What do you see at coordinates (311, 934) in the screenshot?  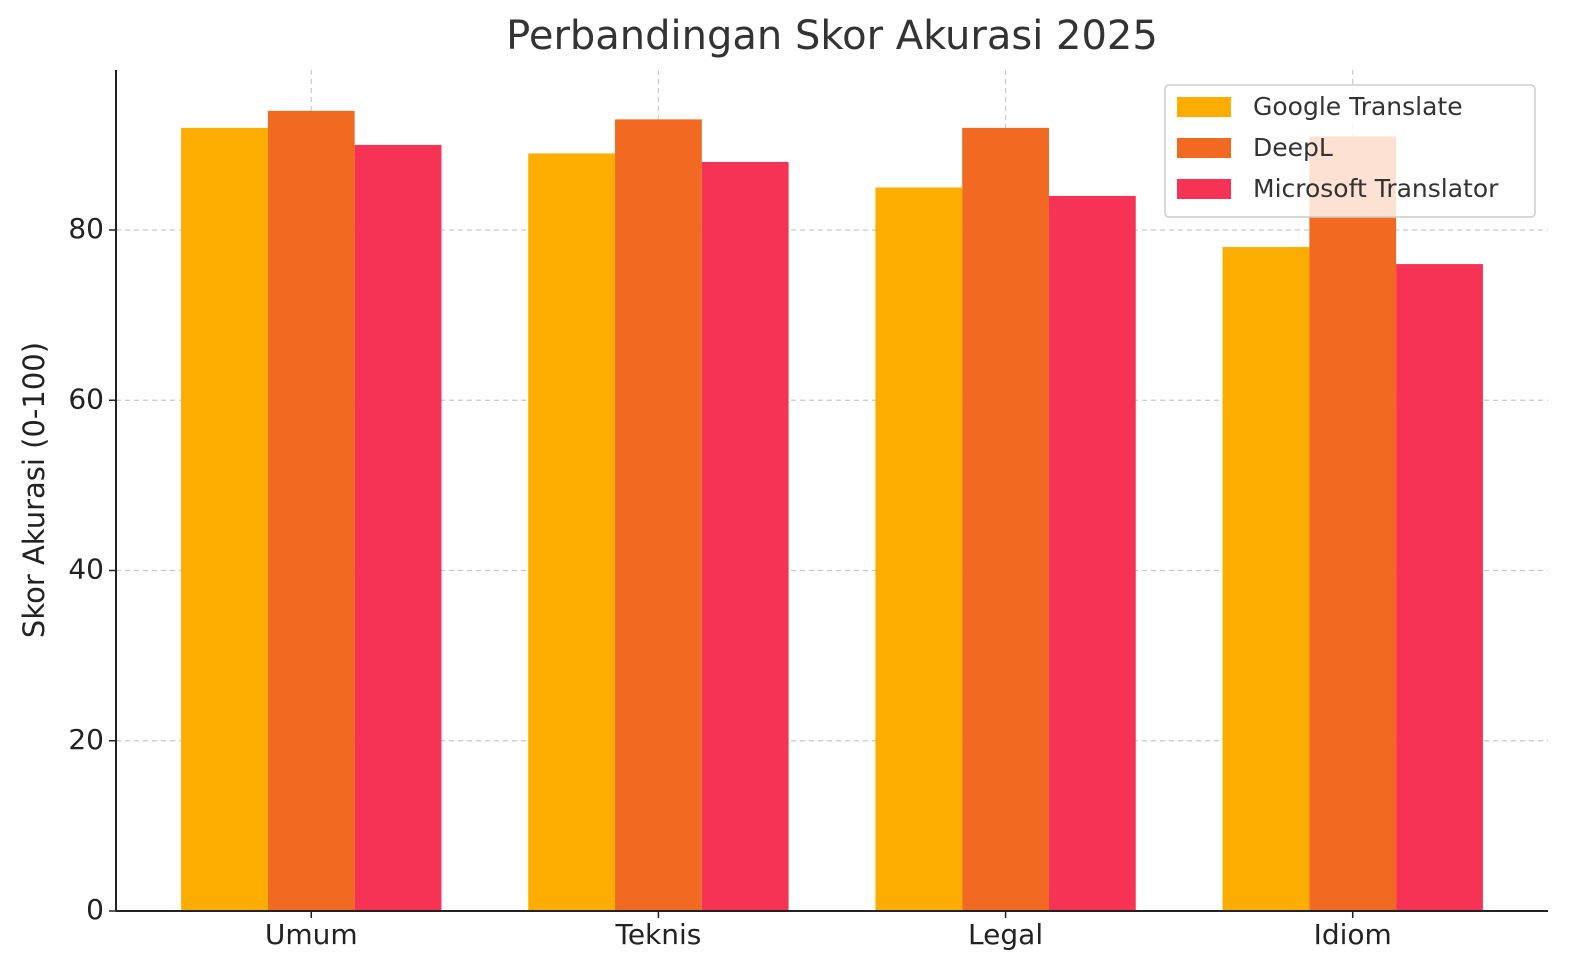 I see `x-tick-label: Umum` at bounding box center [311, 934].